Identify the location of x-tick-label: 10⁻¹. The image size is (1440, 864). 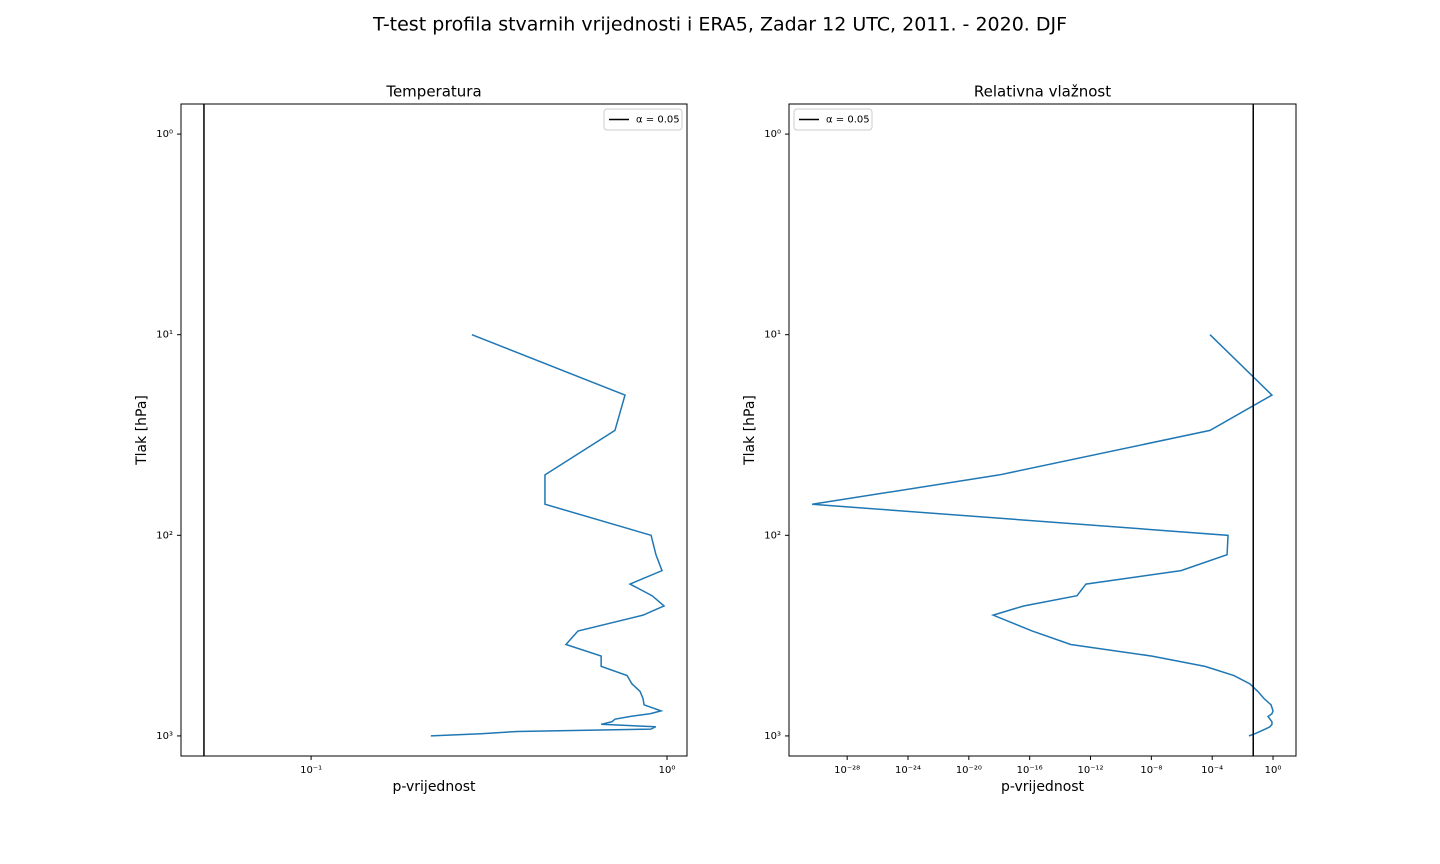
(311, 770).